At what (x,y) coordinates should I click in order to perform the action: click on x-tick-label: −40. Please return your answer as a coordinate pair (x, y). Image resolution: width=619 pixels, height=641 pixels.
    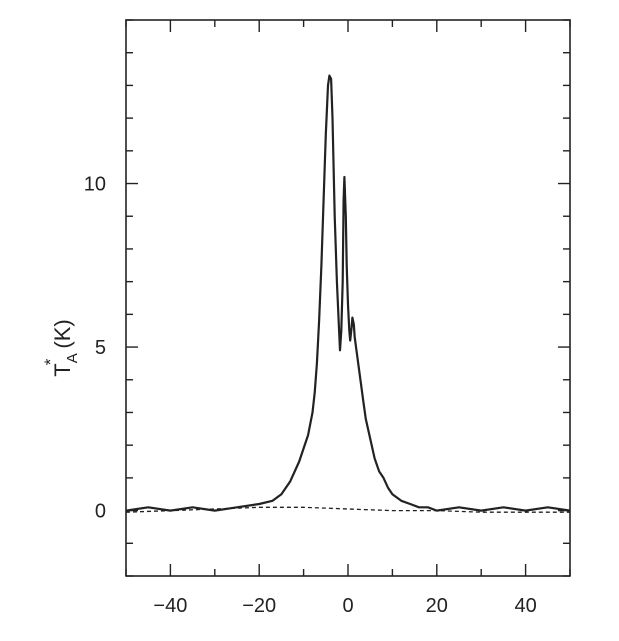
    Looking at the image, I should click on (170, 606).